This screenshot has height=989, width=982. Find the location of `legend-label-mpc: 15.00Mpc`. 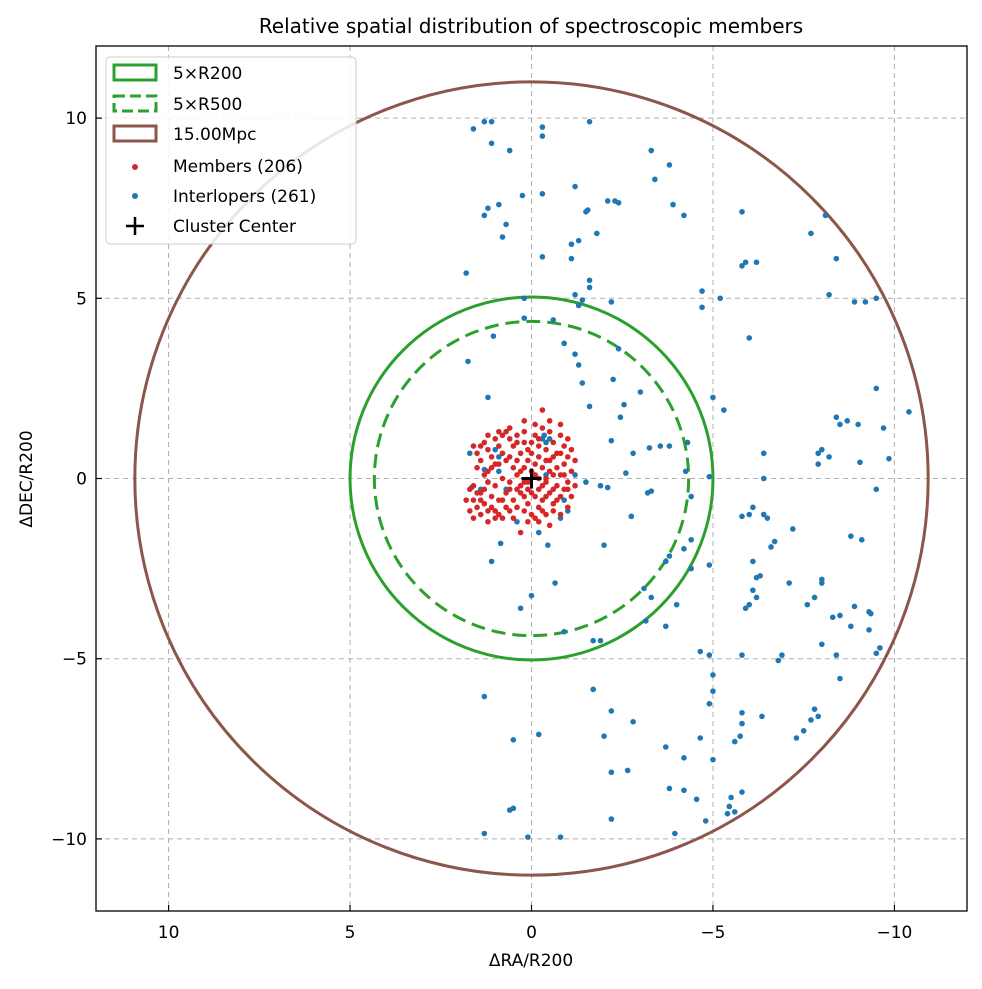

legend-label-mpc: 15.00Mpc is located at coordinates (214, 135).